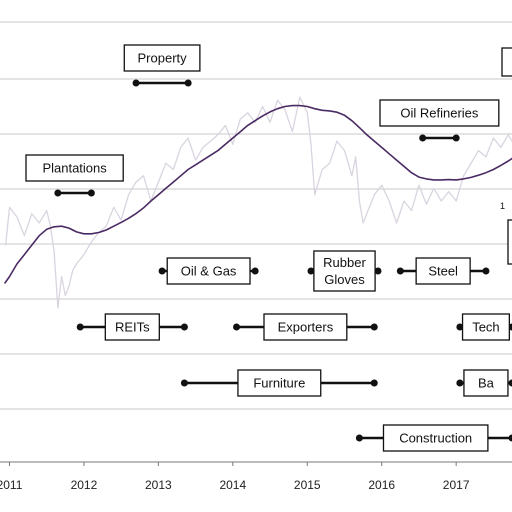  I want to click on annotation: Ba, so click(484, 383).